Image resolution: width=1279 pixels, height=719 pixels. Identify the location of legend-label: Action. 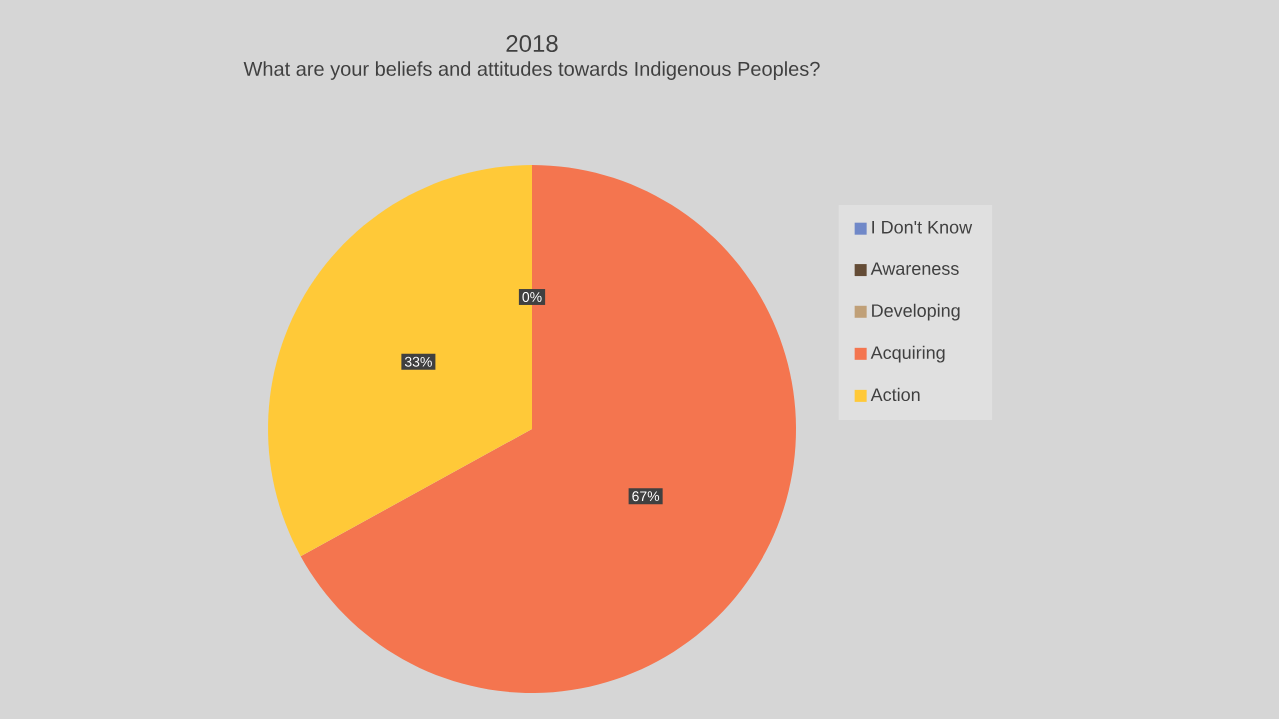
(895, 394).